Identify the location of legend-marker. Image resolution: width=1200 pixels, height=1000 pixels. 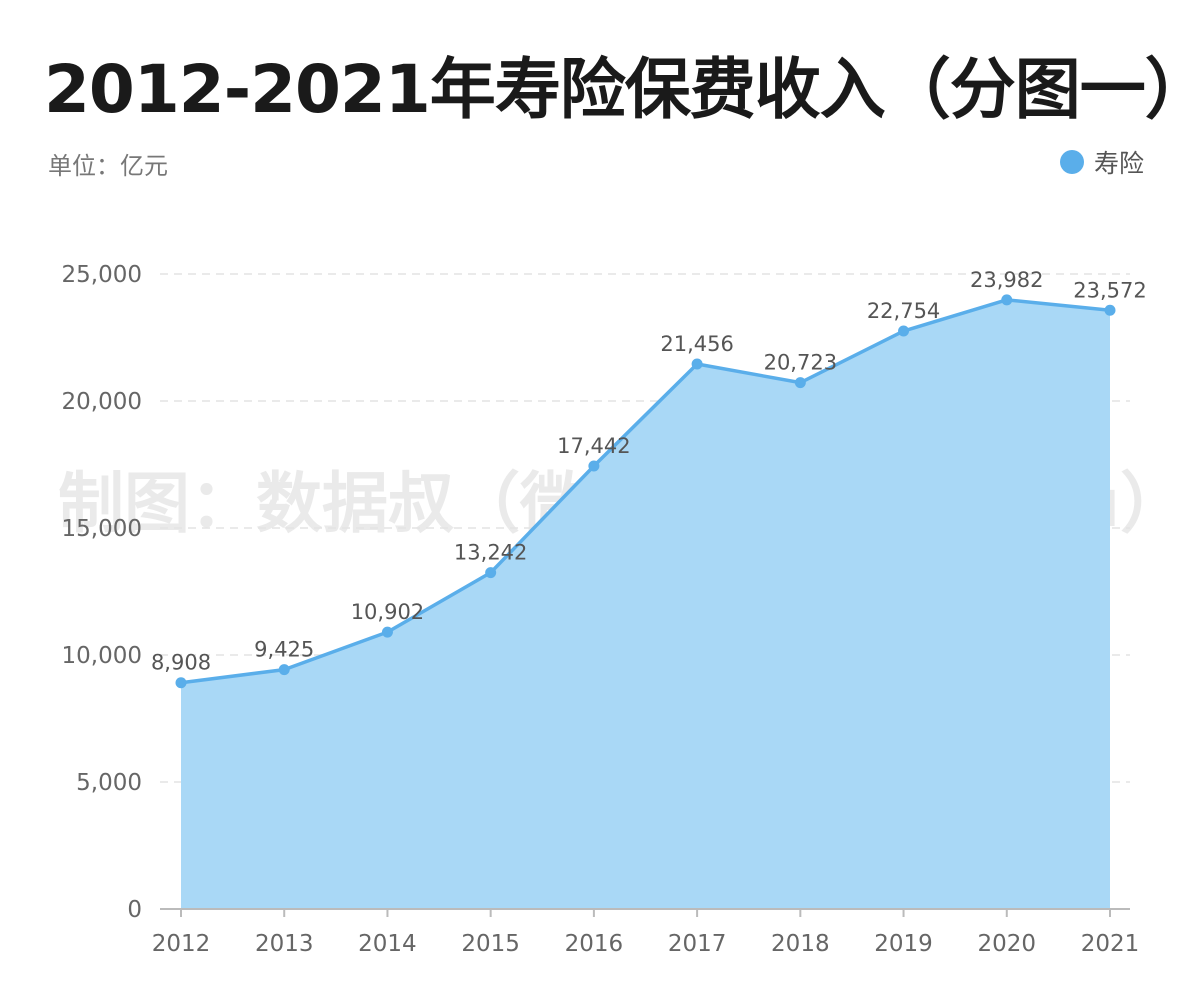
(1071, 162).